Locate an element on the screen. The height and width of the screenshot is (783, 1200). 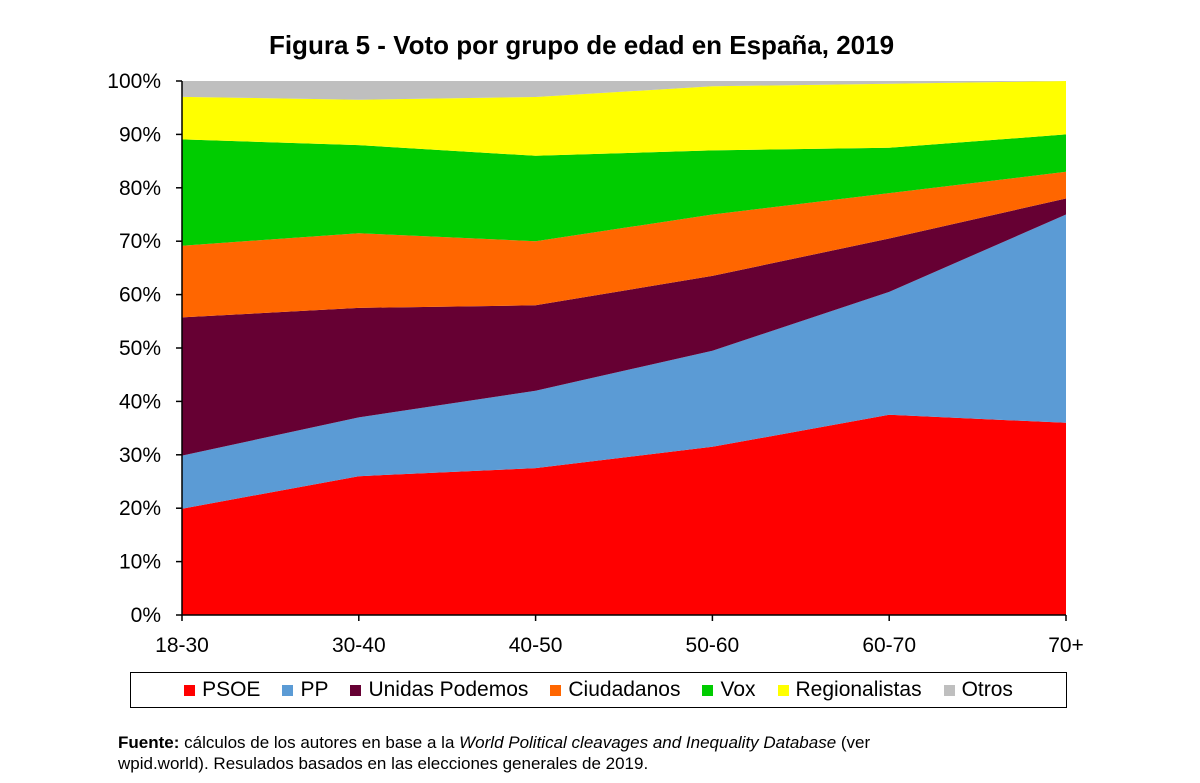
legend-label: Unidas Podemos is located at coordinates (448, 689).